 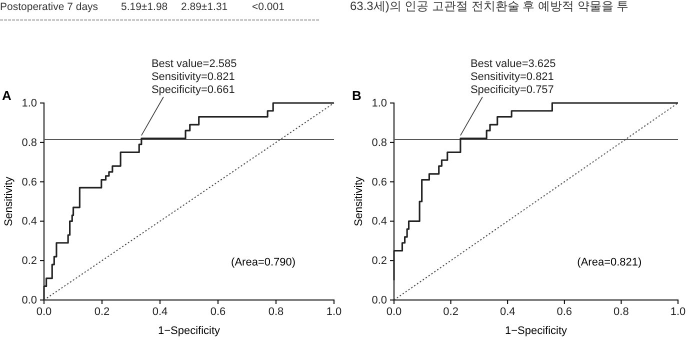 What do you see at coordinates (513, 77) in the screenshot?
I see `annotation: Best value=3.625 Sensitivity=0.821 Specificity=0.757` at bounding box center [513, 77].